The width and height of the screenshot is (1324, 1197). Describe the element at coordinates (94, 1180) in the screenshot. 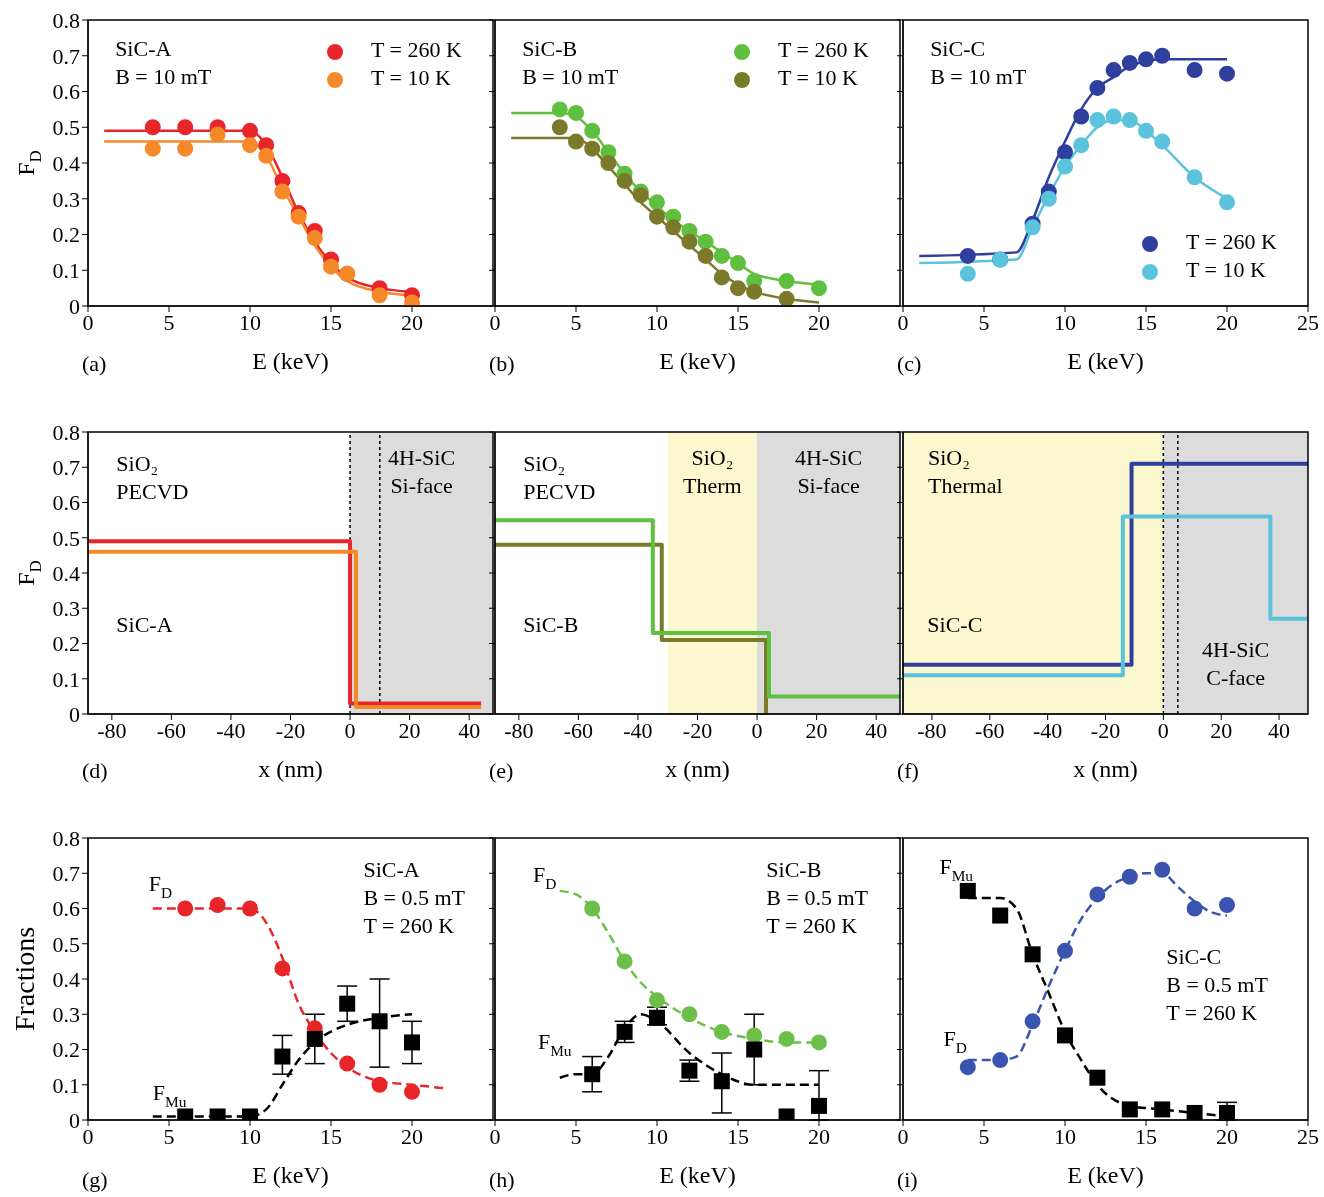

I see `text: (g)` at that location.